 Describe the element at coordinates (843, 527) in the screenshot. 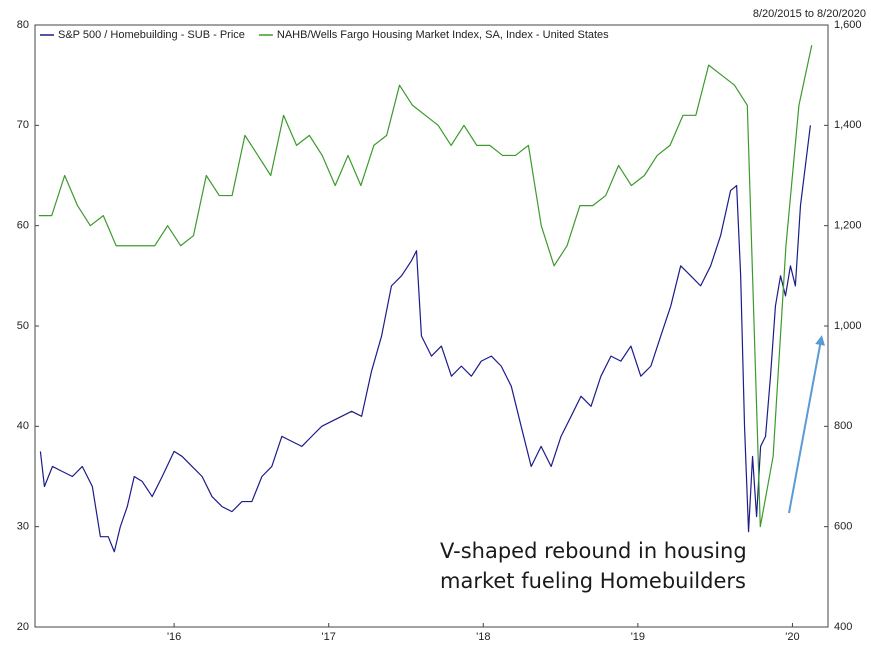

I see `y2-tick-label: 600` at that location.